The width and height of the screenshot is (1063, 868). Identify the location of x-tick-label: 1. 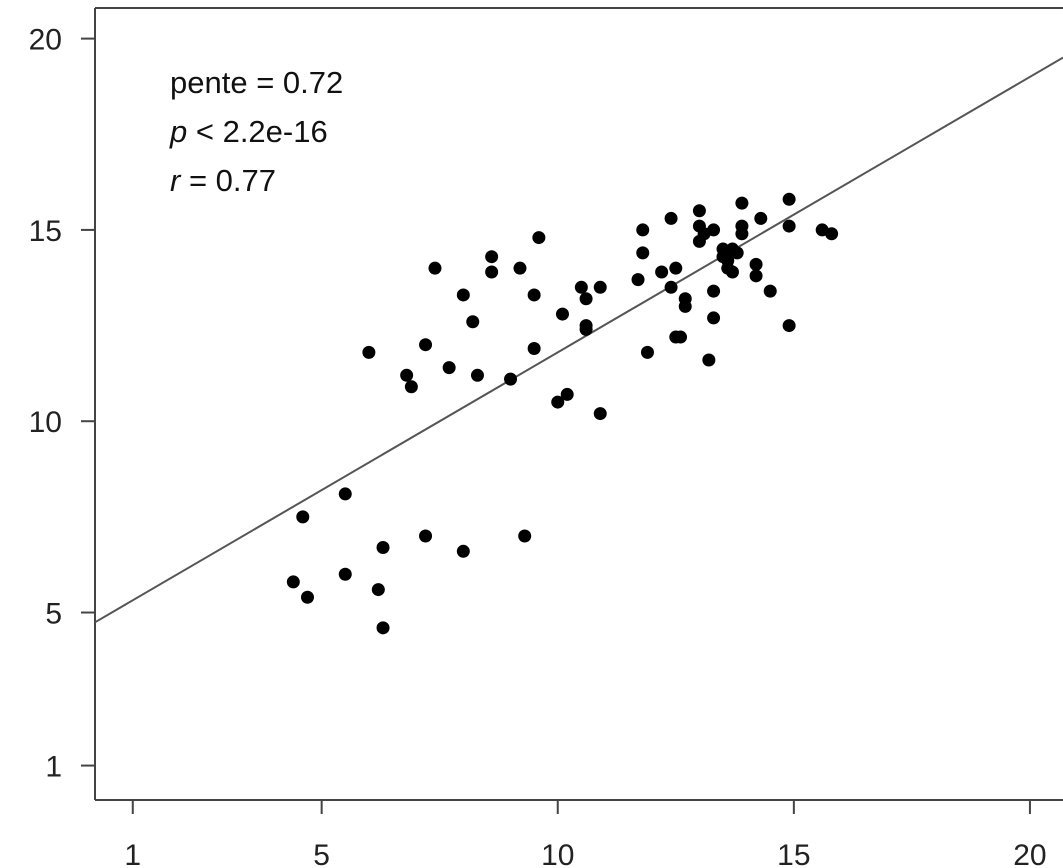
(132, 853).